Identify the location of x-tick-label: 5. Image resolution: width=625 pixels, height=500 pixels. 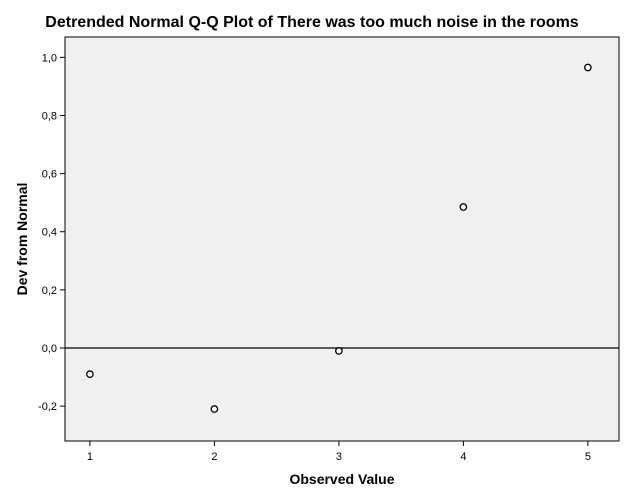
(588, 457).